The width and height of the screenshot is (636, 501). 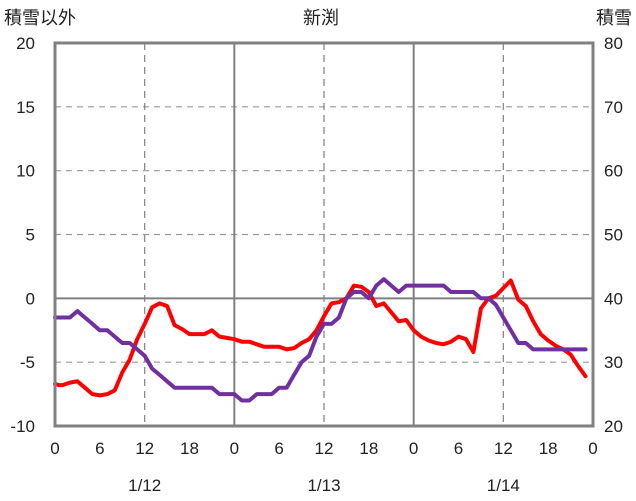 What do you see at coordinates (613, 426) in the screenshot?
I see `y2-tick-label: 20` at bounding box center [613, 426].